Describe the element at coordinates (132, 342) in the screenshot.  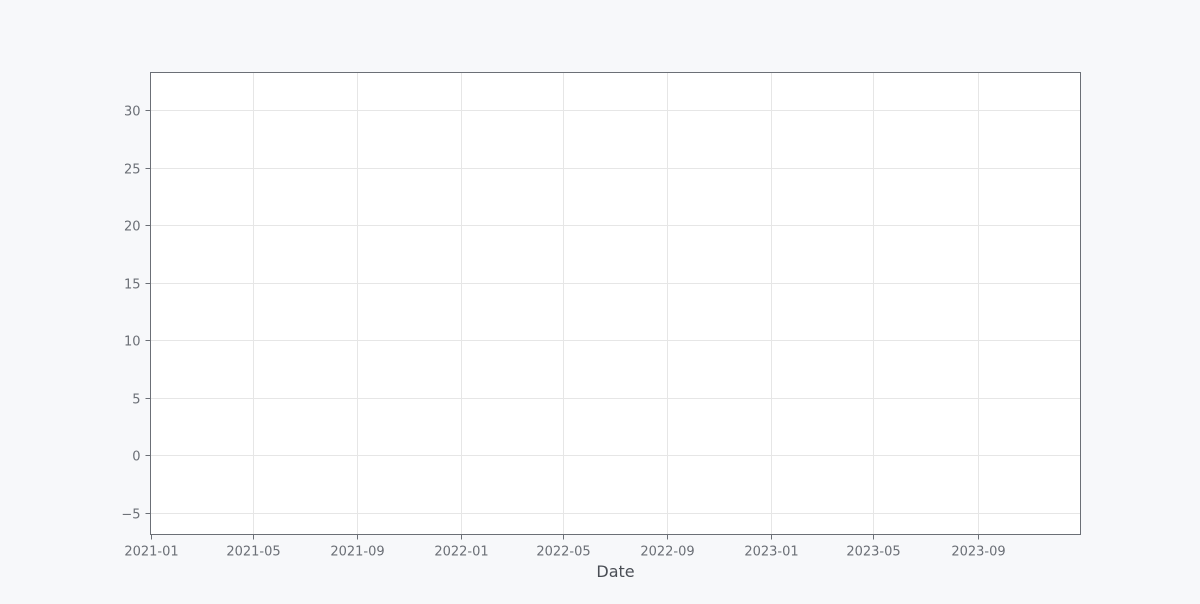
I see `y-tick-label: 10` at that location.